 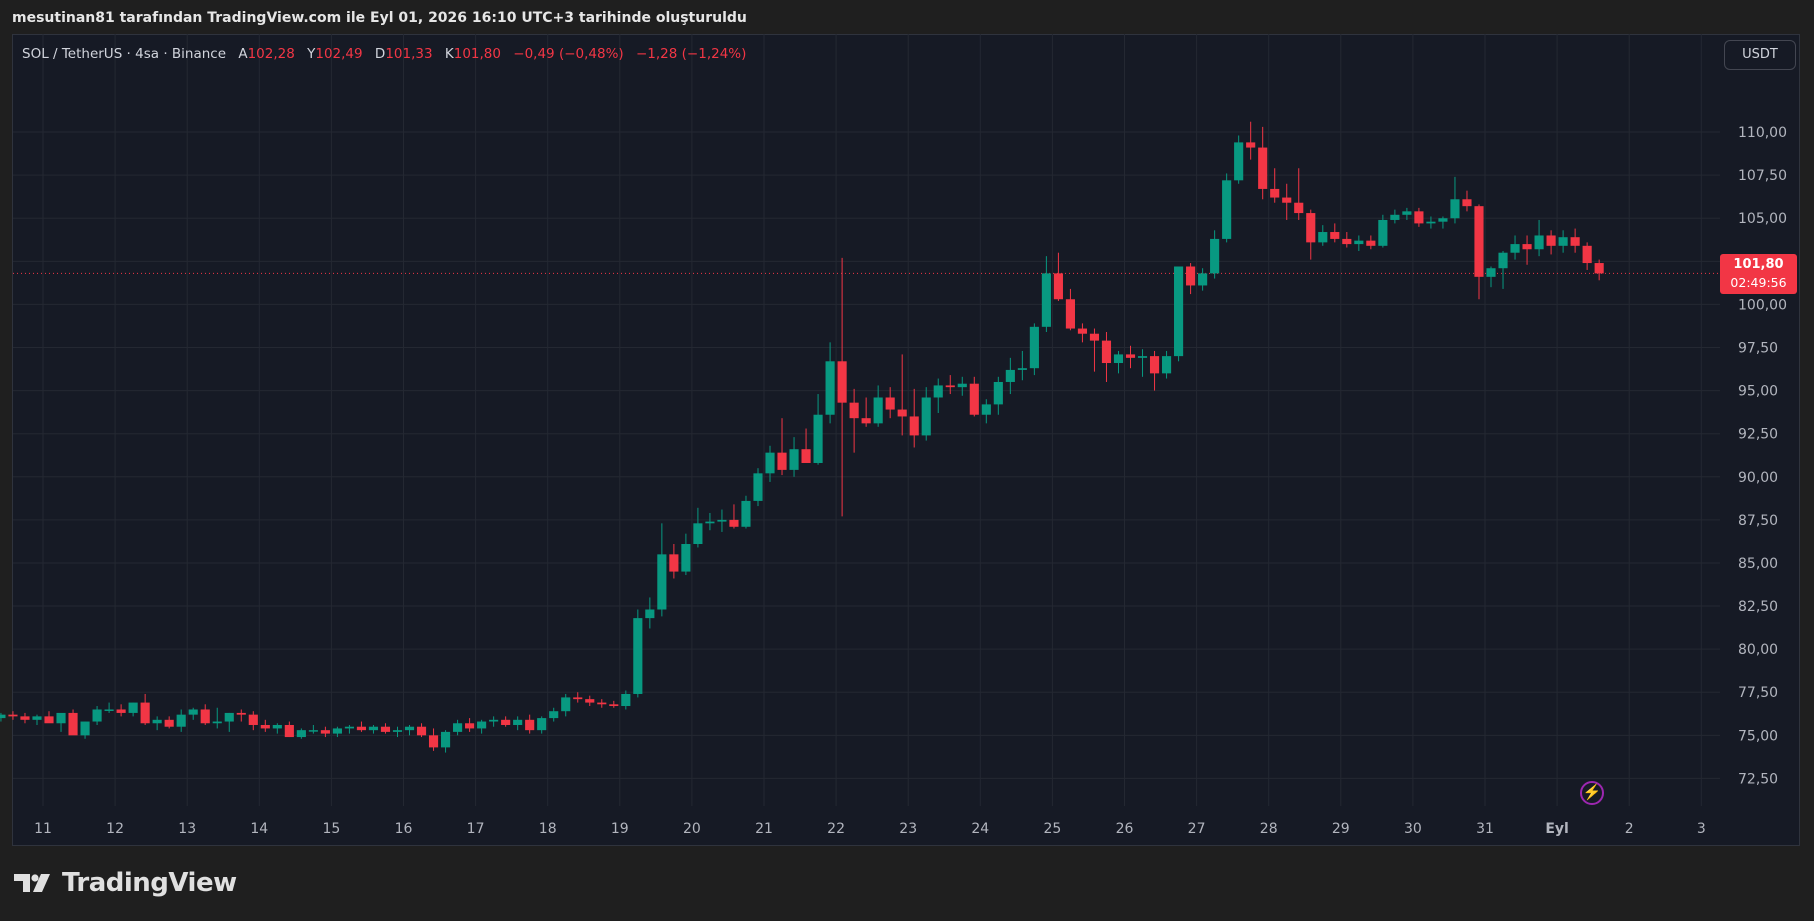 I want to click on x-tick-label: 19, so click(x=620, y=829).